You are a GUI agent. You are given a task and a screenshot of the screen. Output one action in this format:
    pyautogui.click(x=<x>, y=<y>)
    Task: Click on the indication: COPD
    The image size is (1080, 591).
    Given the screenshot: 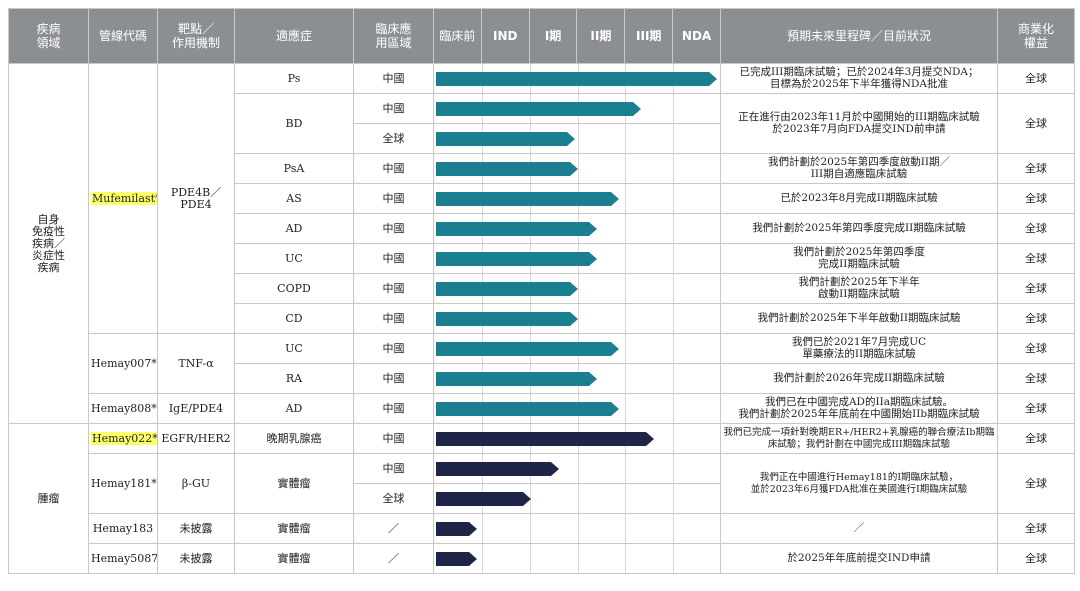 What is the action you would take?
    pyautogui.click(x=294, y=288)
    